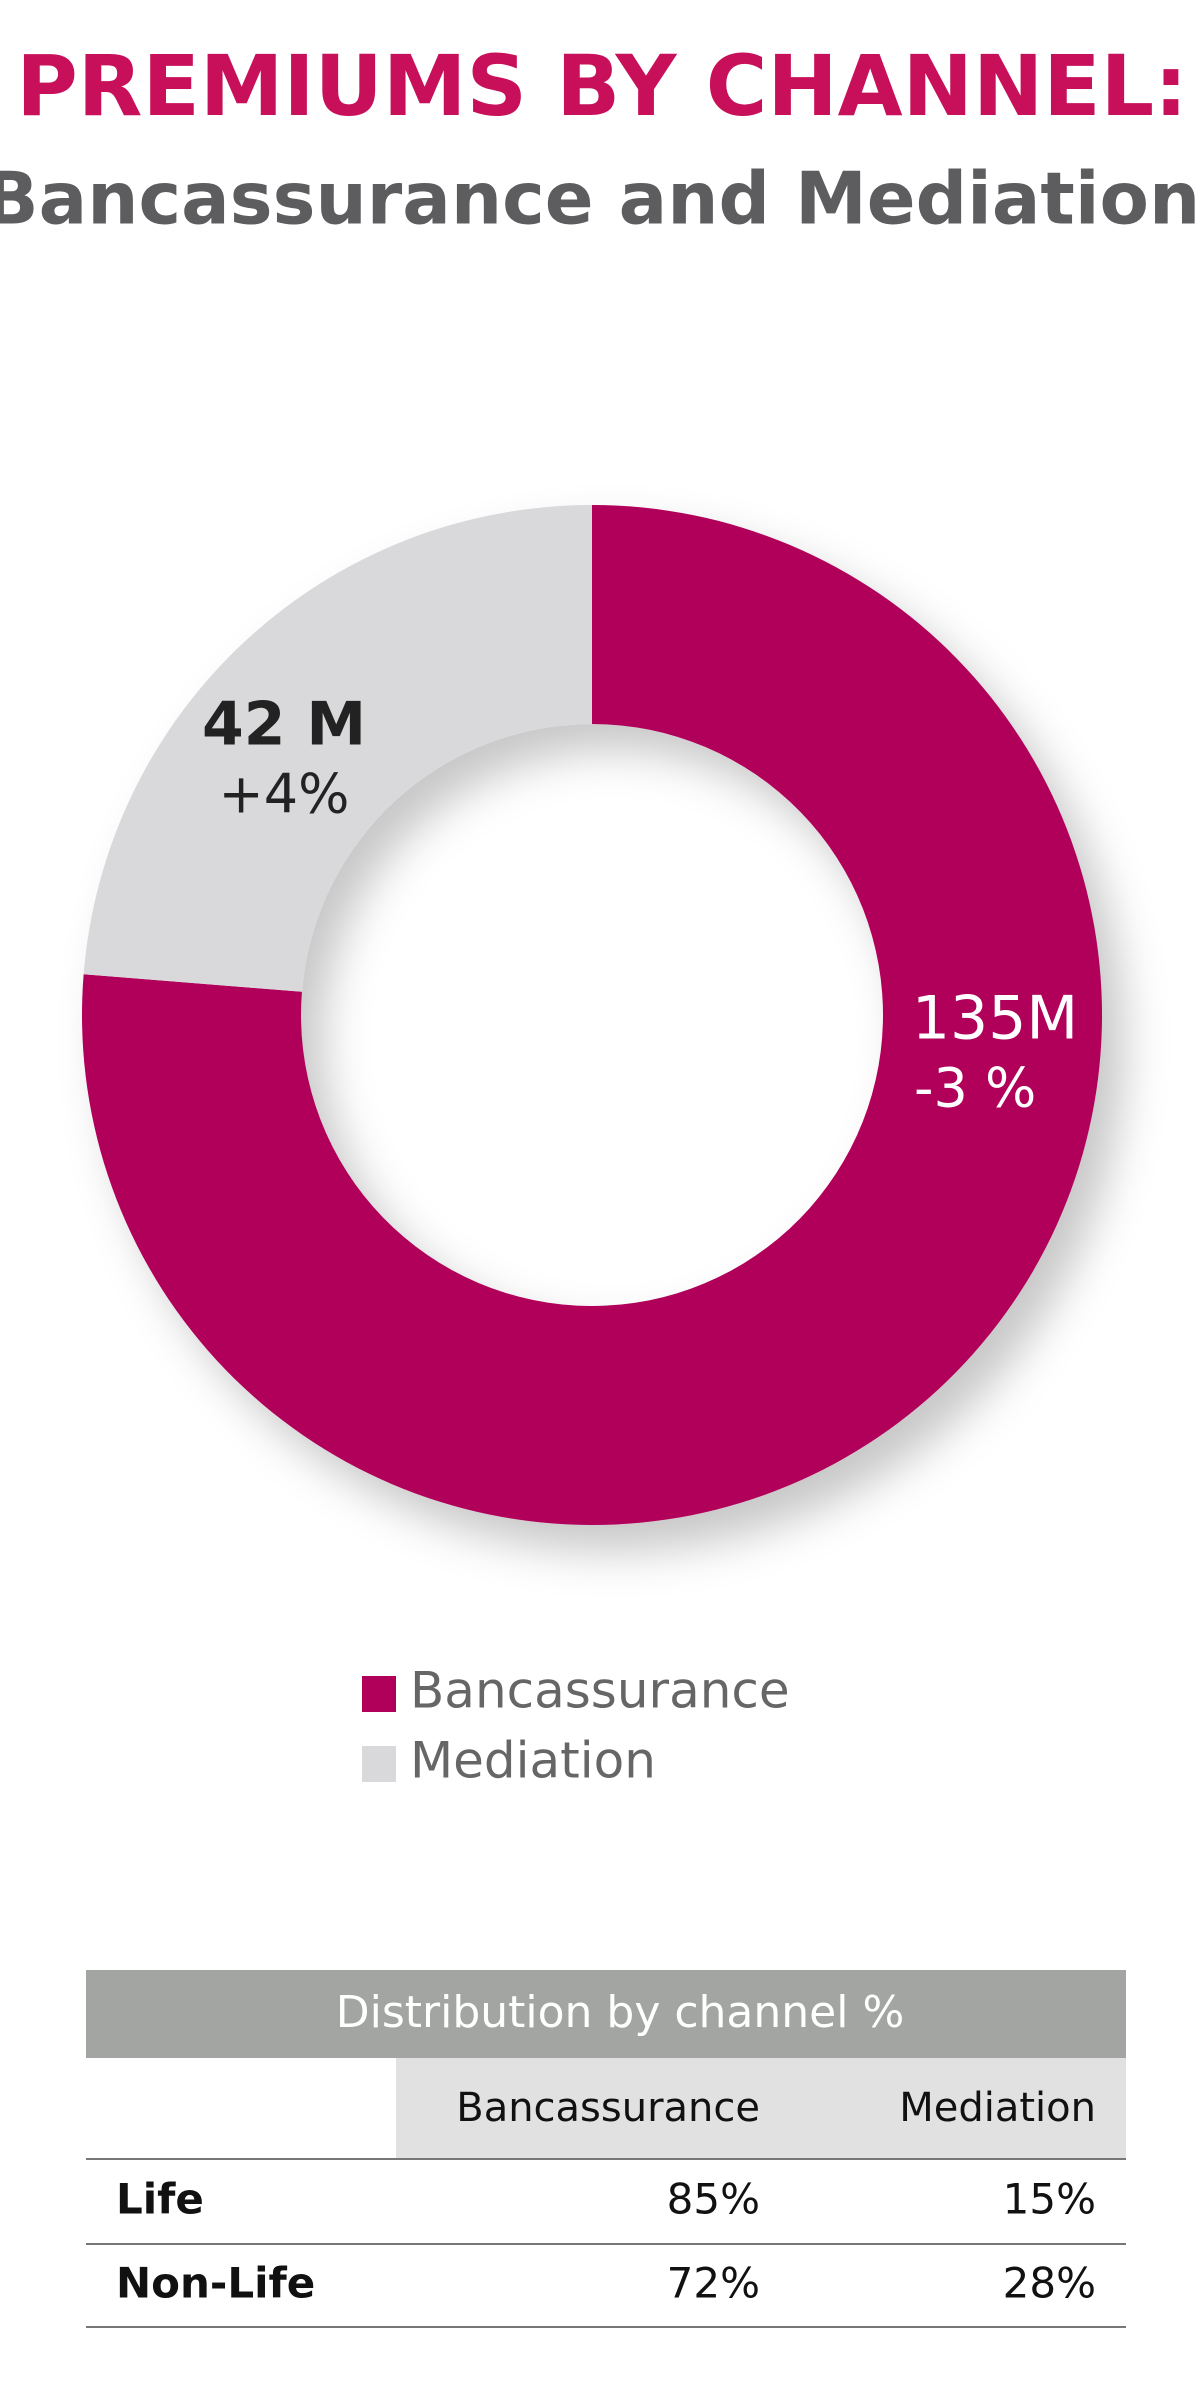 The width and height of the screenshot is (1204, 2383). What do you see at coordinates (215, 2283) in the screenshot?
I see `row-label: Non-Life` at bounding box center [215, 2283].